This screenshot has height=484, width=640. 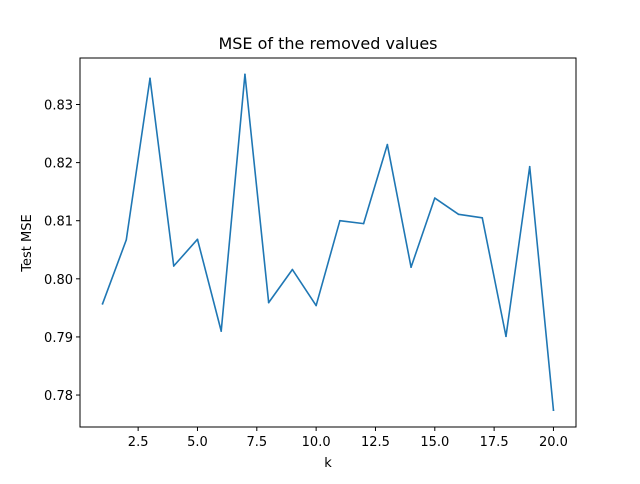 What do you see at coordinates (434, 442) in the screenshot?
I see `x-tick-label: 15.0` at bounding box center [434, 442].